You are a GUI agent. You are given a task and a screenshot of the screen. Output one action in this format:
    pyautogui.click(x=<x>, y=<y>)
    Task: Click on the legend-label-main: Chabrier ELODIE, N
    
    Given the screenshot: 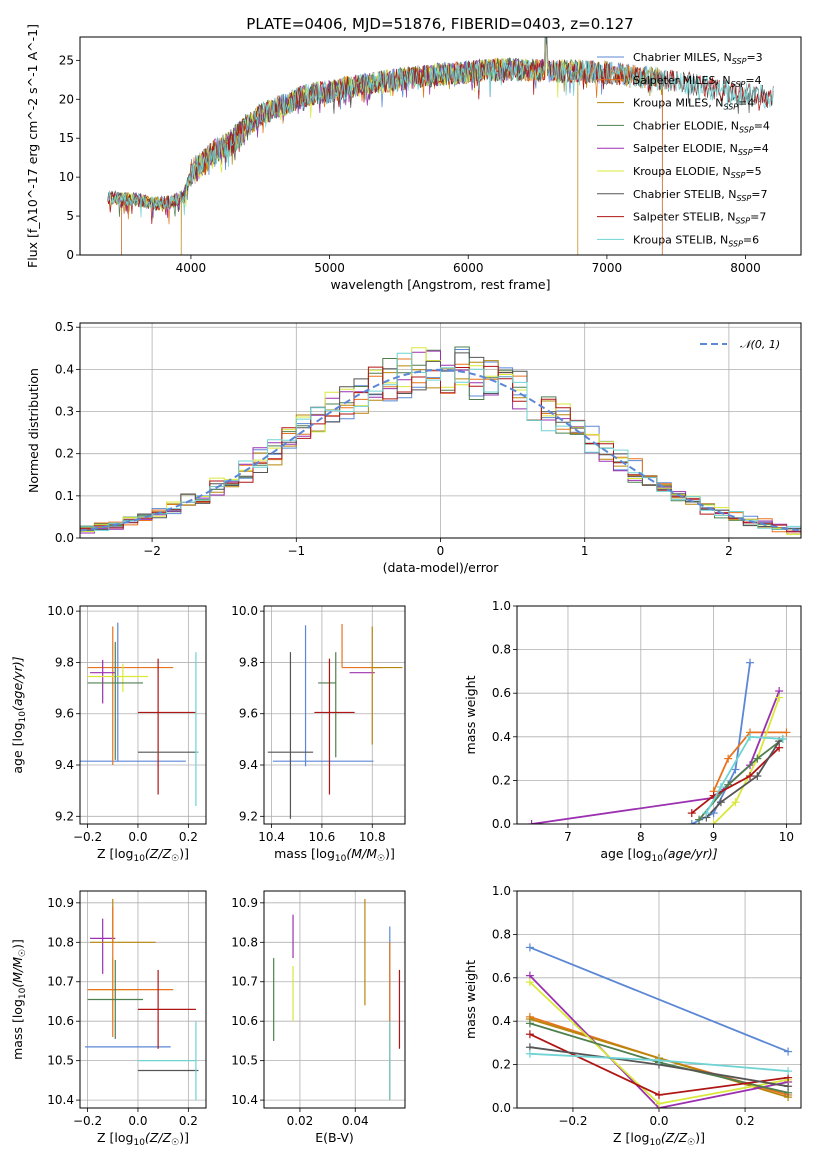 What is the action you would take?
    pyautogui.click(x=686, y=125)
    